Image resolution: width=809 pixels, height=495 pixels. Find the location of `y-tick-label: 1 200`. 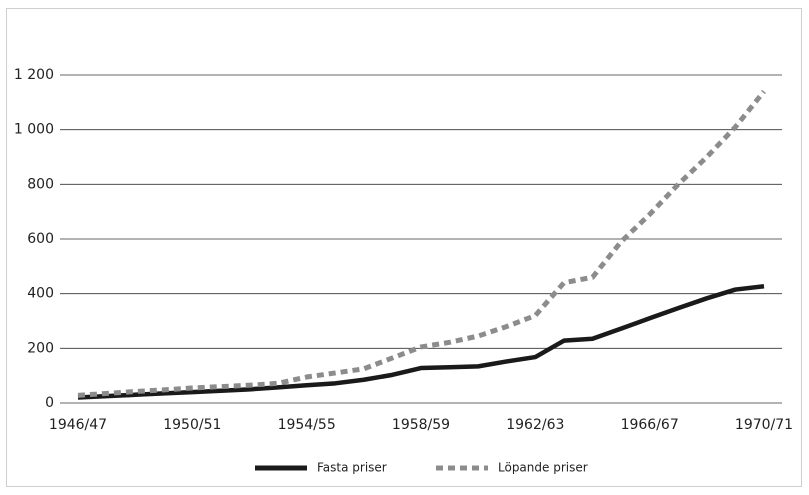

y-tick-label: 1 200 is located at coordinates (34, 75).